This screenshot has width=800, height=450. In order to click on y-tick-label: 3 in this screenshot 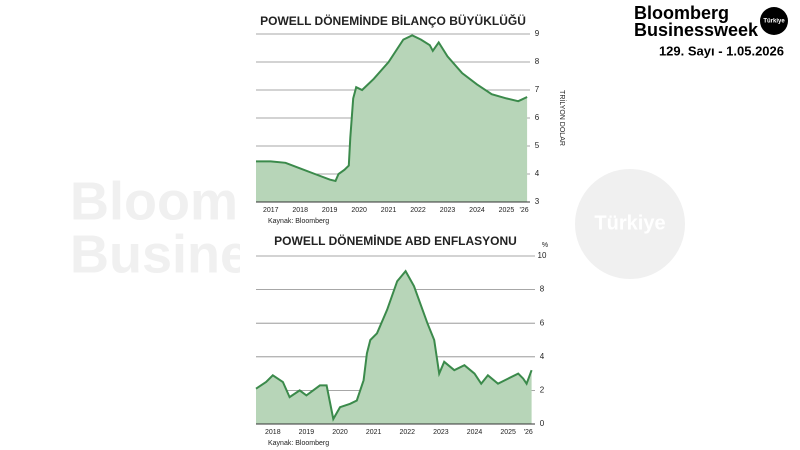, I will do `click(537, 201)`.